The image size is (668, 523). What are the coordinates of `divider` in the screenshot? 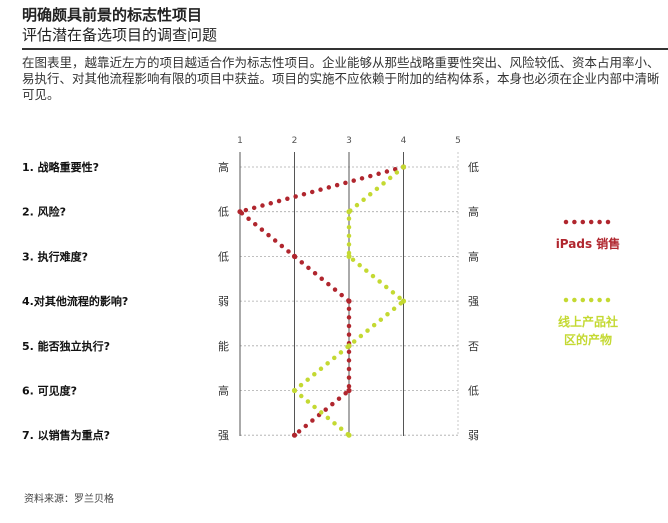 It's located at (345, 49).